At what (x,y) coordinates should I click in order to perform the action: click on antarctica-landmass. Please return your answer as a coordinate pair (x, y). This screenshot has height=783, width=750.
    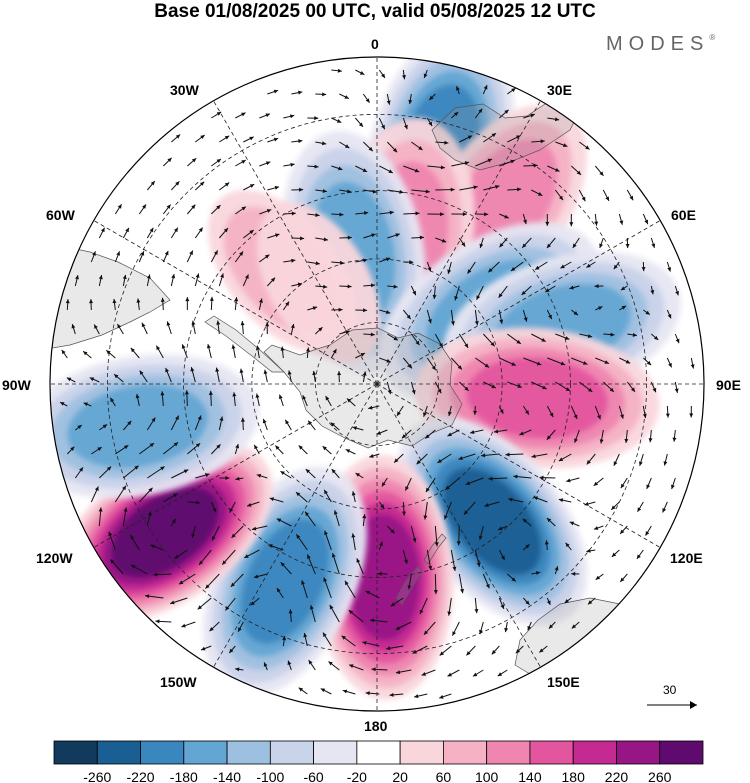
    Looking at the image, I should click on (363, 388).